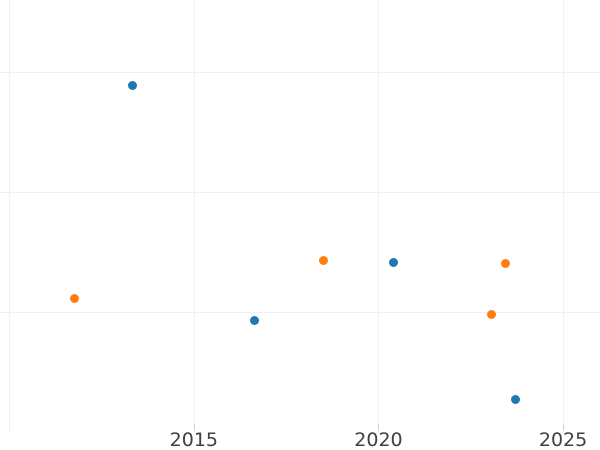  I want to click on x-axis-tick-label: 2015, so click(194, 439).